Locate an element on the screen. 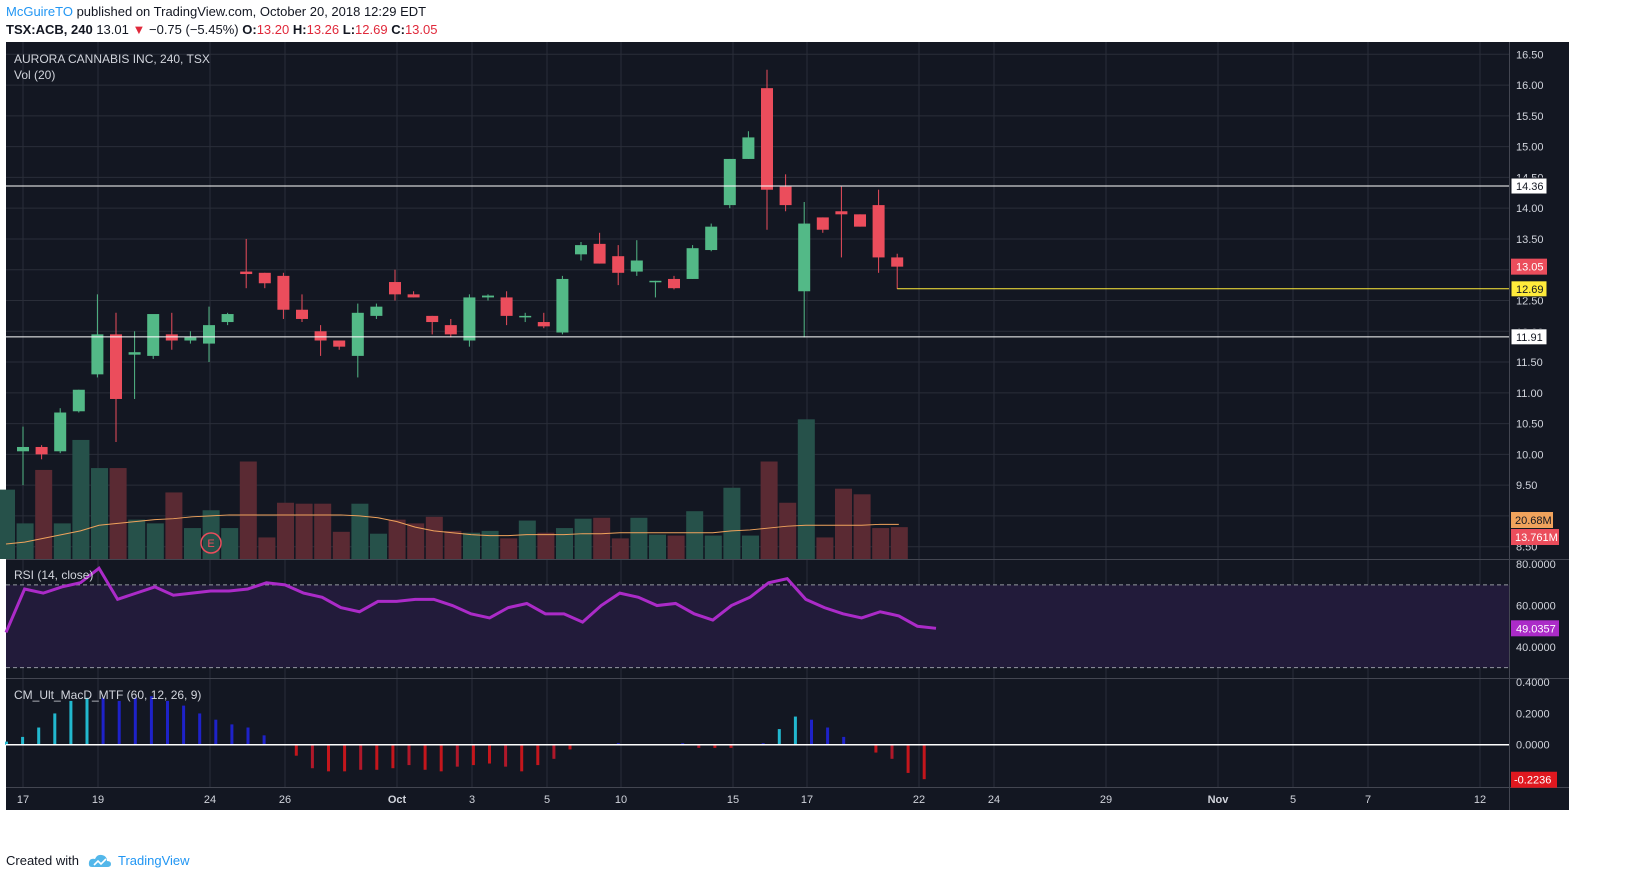  level-label-text: 12.69 is located at coordinates (1530, 290).